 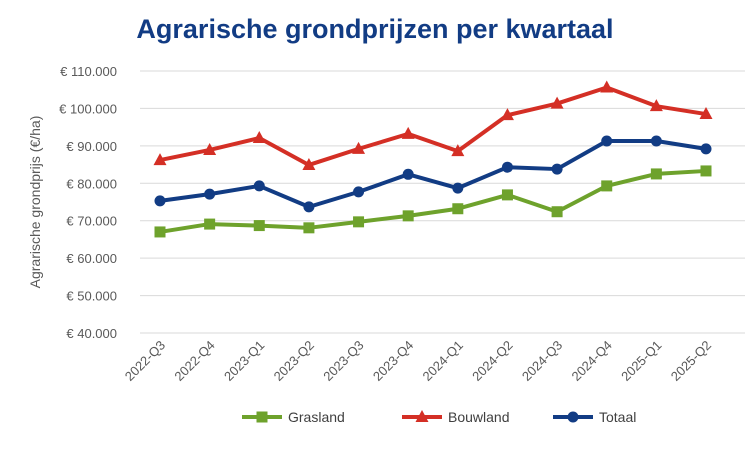 I want to click on series-line-bouwland, so click(x=433, y=126).